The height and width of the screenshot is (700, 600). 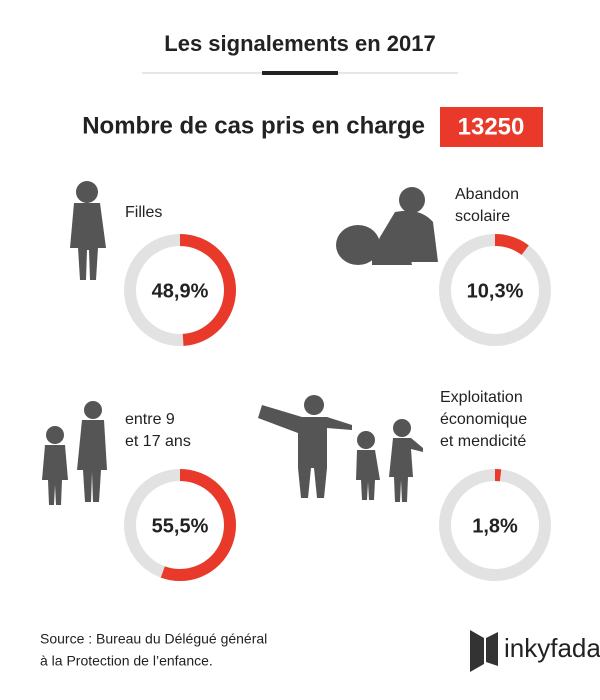 What do you see at coordinates (153, 639) in the screenshot?
I see `source-line: Source : Bureau du Délégué général` at bounding box center [153, 639].